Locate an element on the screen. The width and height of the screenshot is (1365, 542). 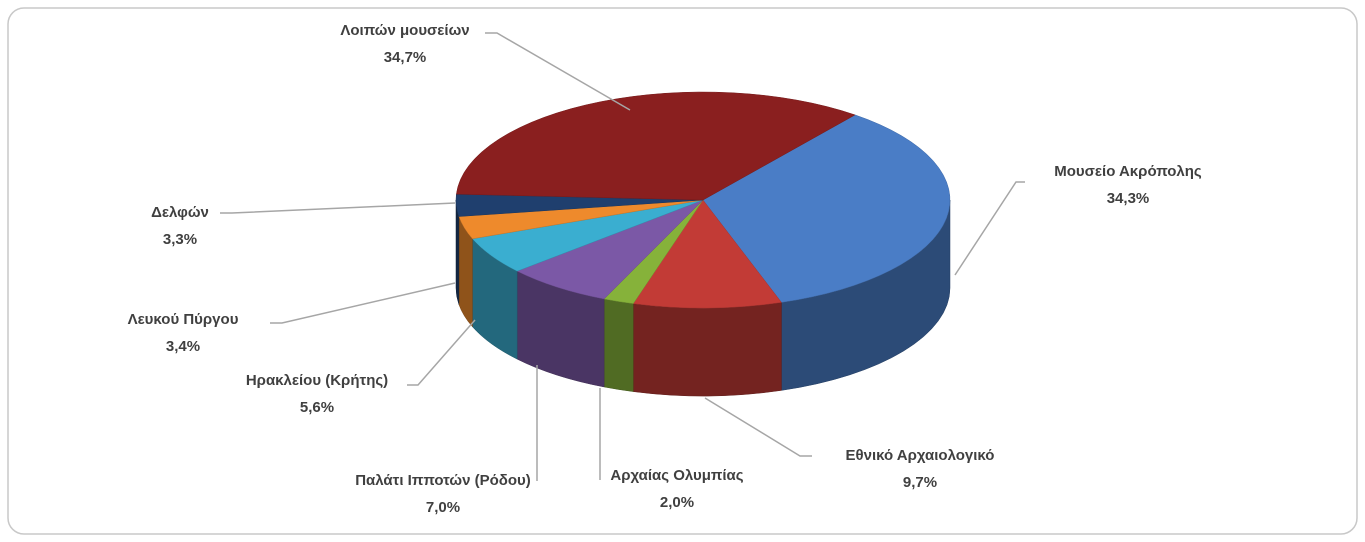
slice-label: Εθνικό Αρχαιολογικό is located at coordinates (920, 455).